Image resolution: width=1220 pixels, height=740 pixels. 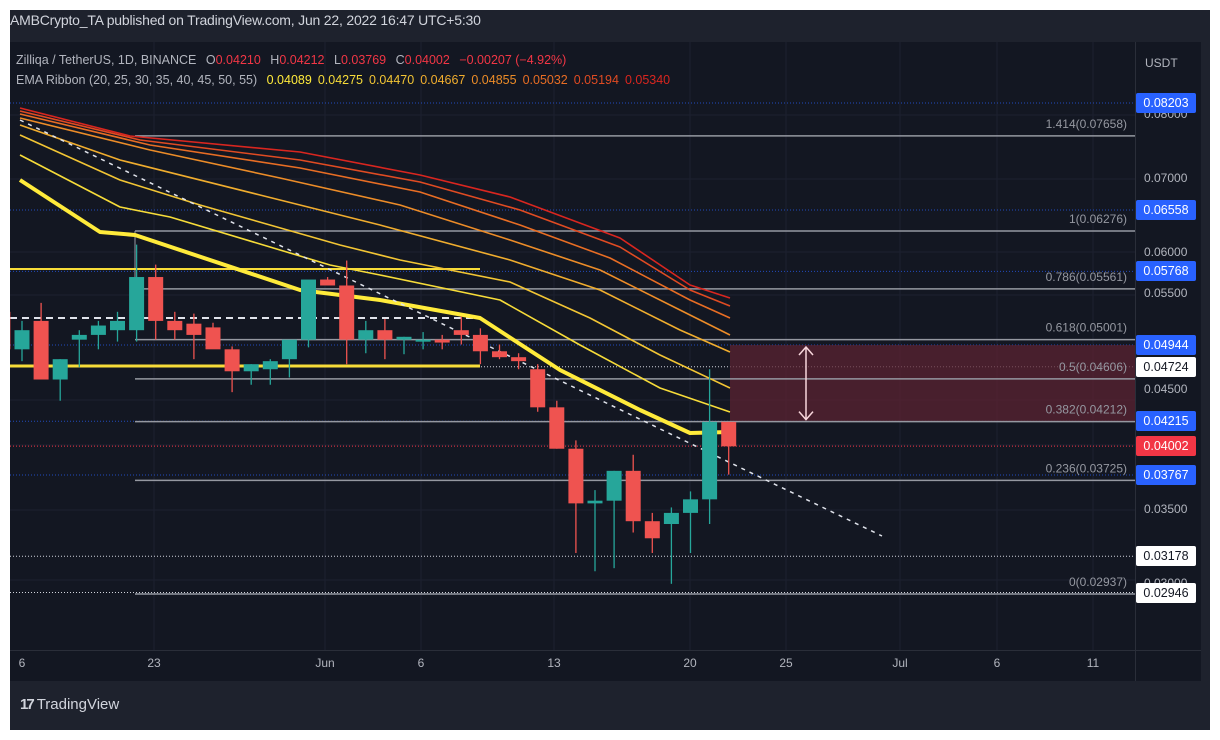 What do you see at coordinates (900, 663) in the screenshot?
I see `time-tick: Jul` at bounding box center [900, 663].